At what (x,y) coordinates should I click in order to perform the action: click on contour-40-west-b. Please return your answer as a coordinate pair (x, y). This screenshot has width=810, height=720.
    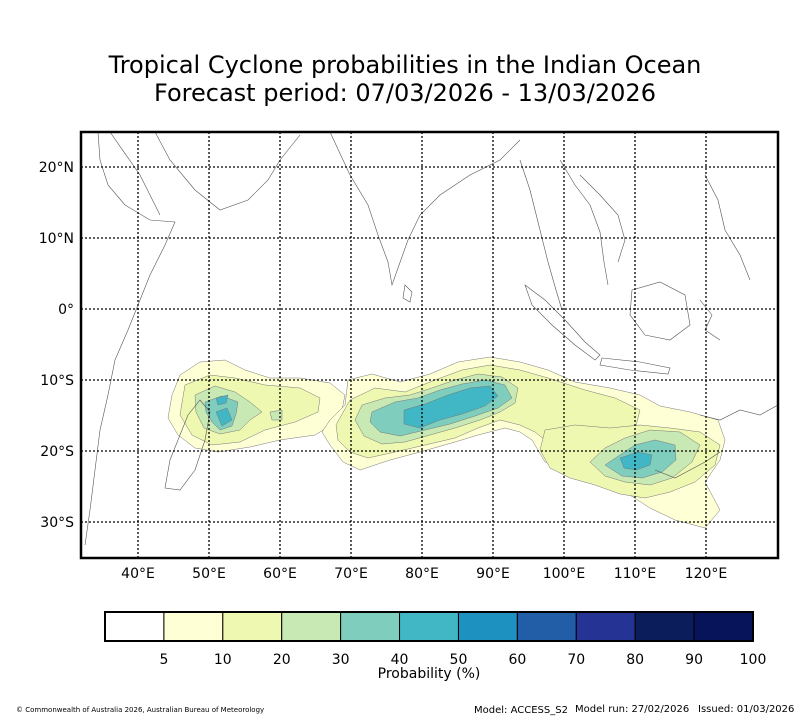
    Looking at the image, I should click on (224, 417).